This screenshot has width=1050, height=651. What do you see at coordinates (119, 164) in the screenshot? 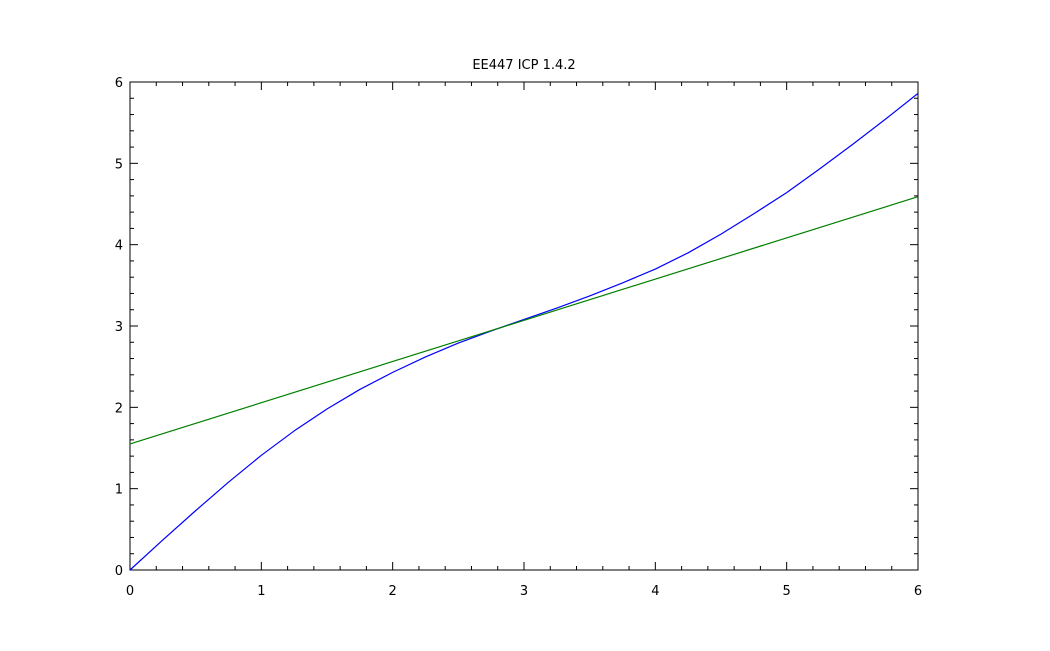
I see `y-tick-label: 5` at bounding box center [119, 164].